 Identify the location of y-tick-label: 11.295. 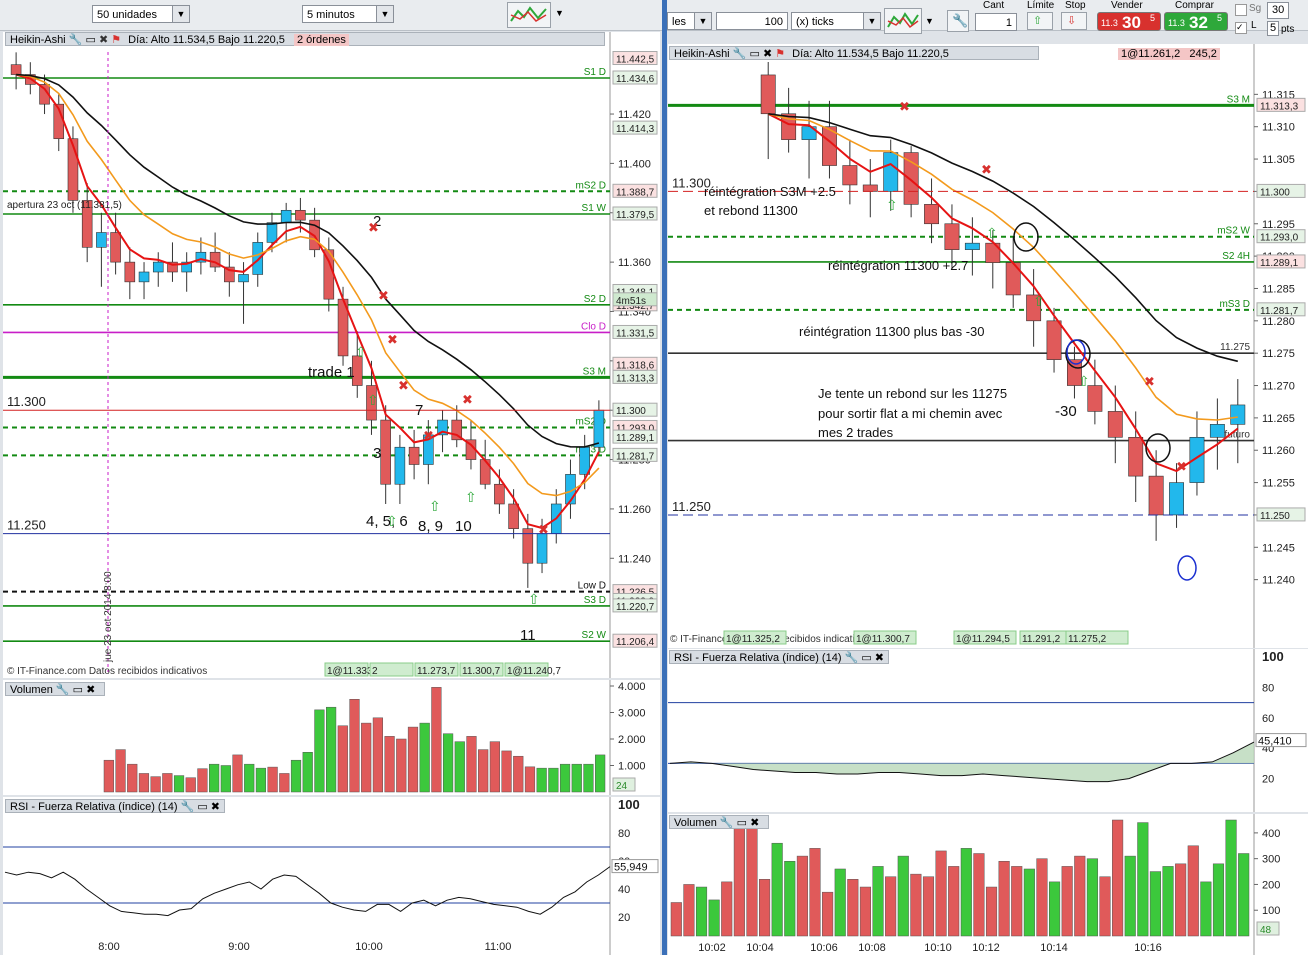
(1278, 225).